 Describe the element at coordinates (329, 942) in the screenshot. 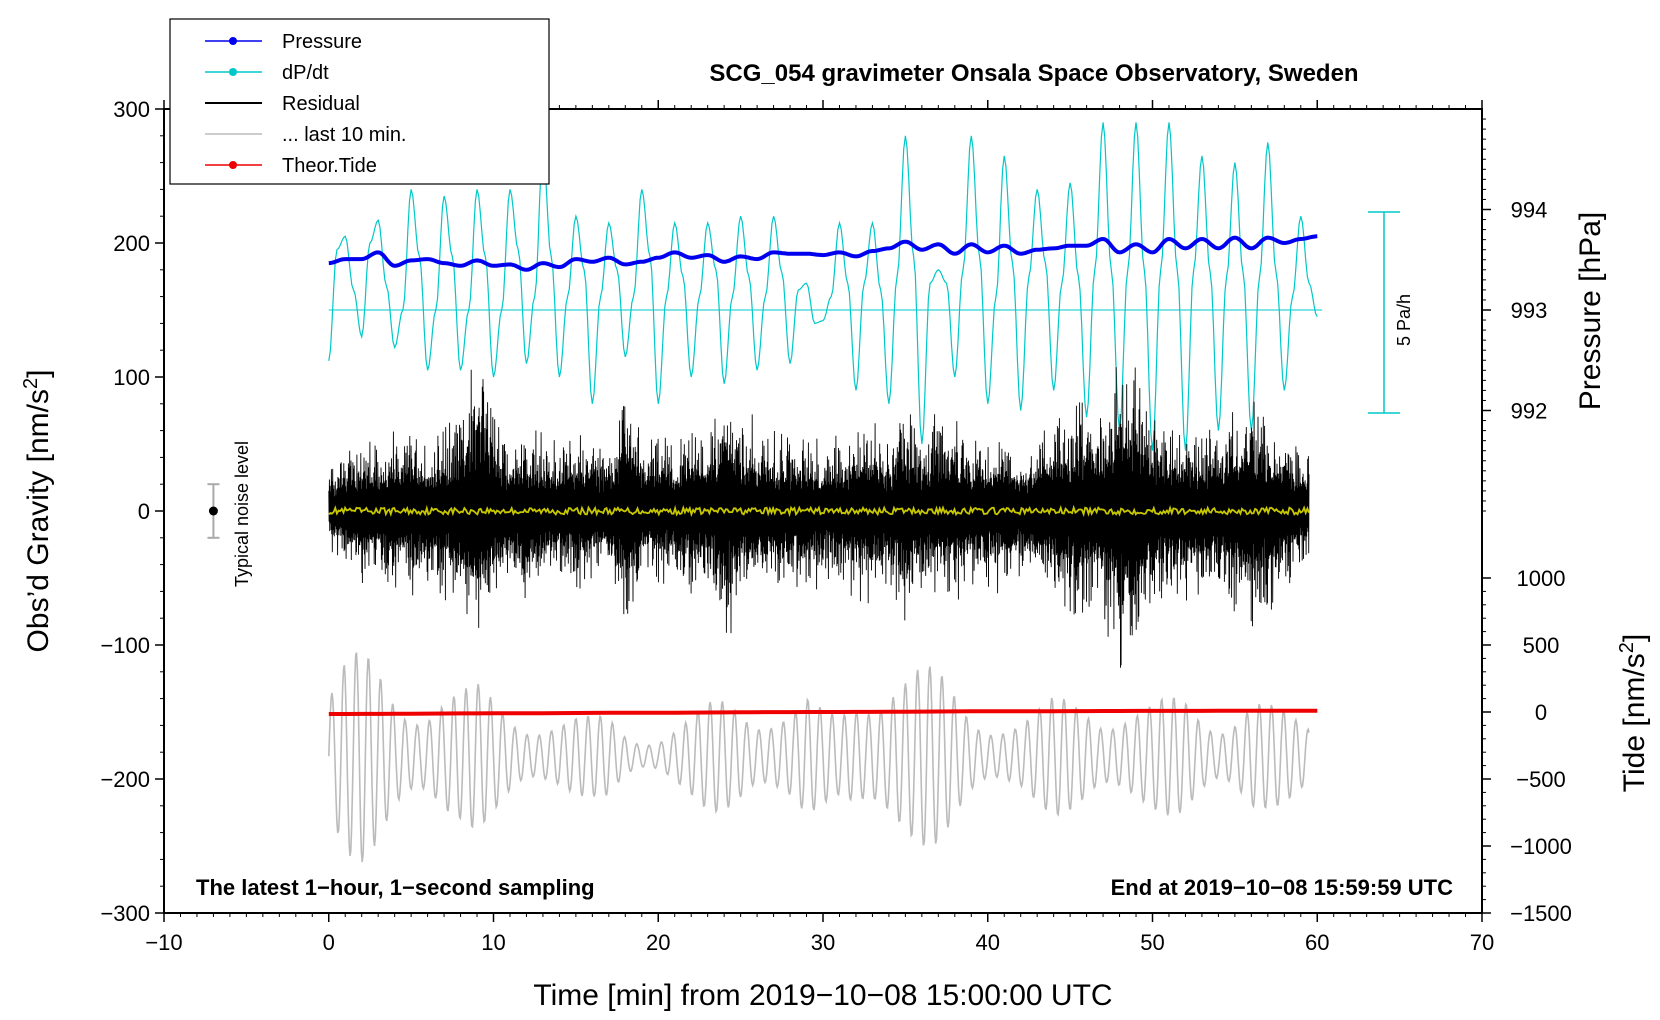

I see `x-tick-label: 0` at that location.